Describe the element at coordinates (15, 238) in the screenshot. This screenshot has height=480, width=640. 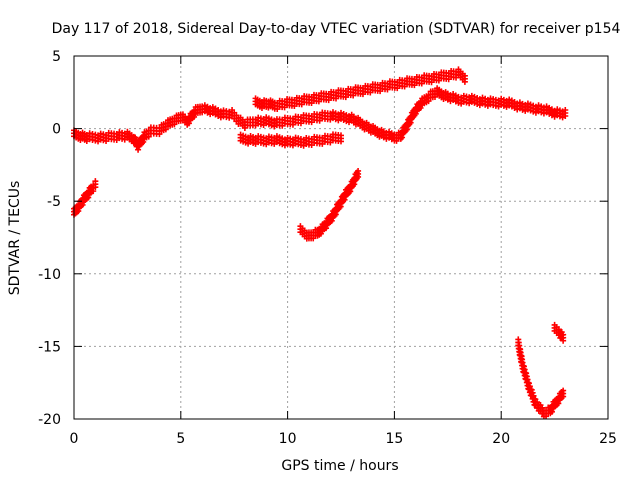
I see `y-axis-label: SDTVAR / TECUs` at that location.